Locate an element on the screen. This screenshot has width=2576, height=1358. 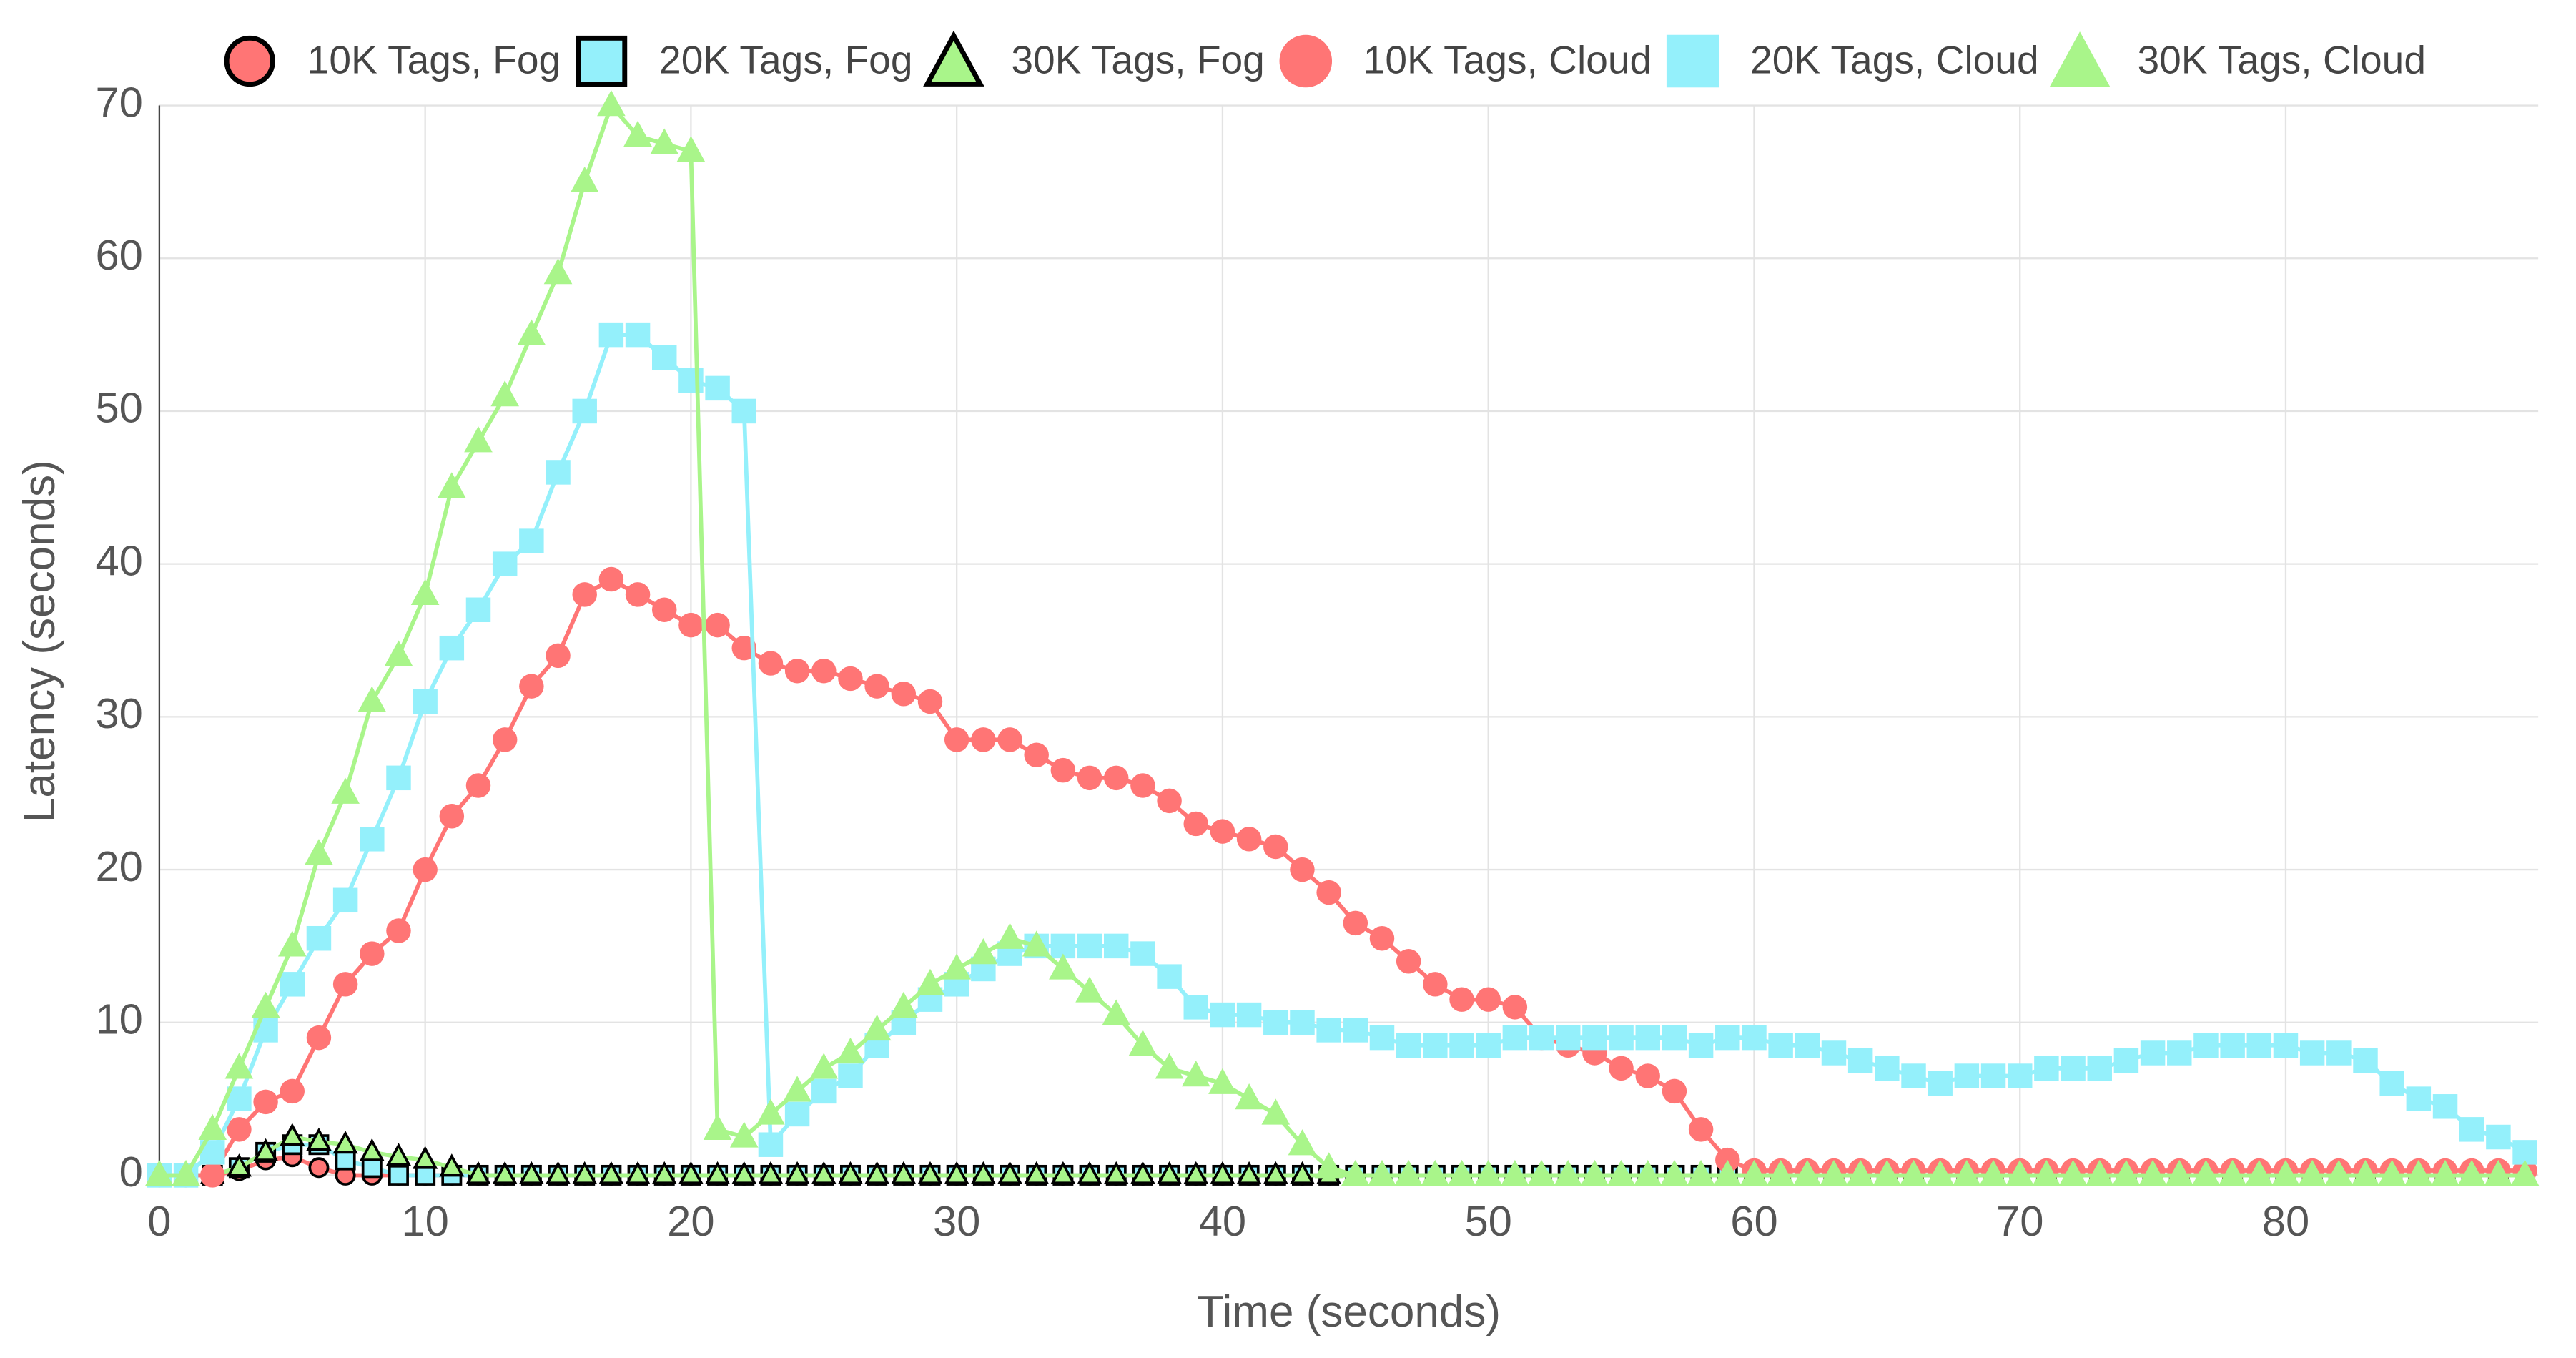
x-tick-label: 0 is located at coordinates (159, 1221).